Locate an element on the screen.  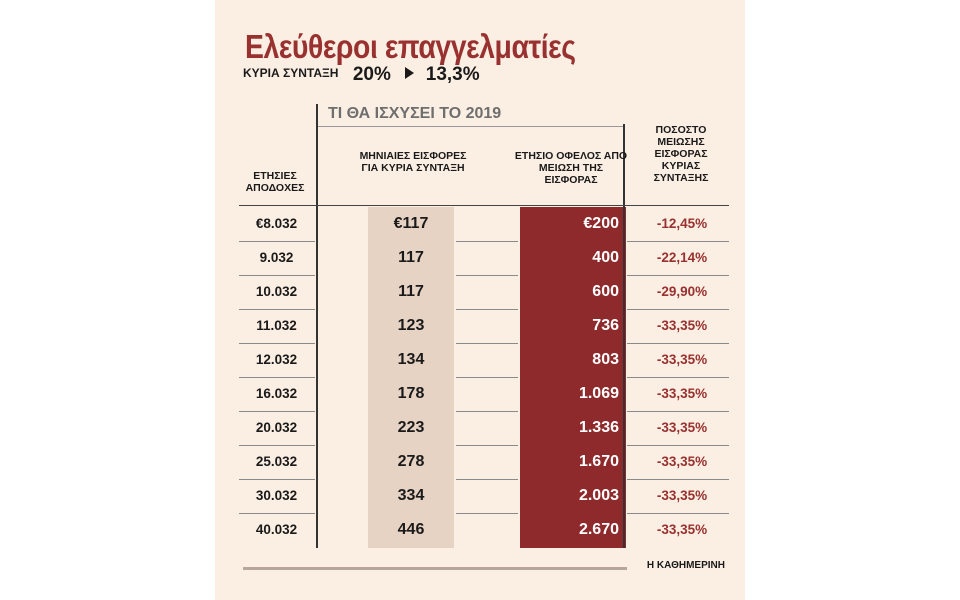
rate-from: 20% is located at coordinates (371, 74).